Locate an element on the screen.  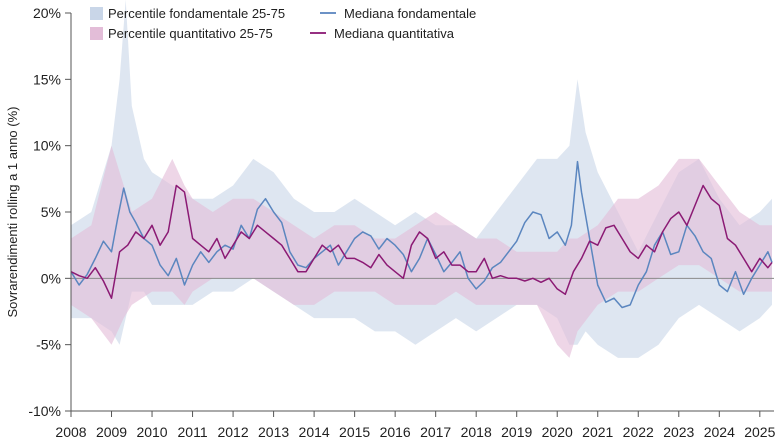
y-axis: 20% 15% 10% 5% 0% -5% -10% is located at coordinates (50, 212).